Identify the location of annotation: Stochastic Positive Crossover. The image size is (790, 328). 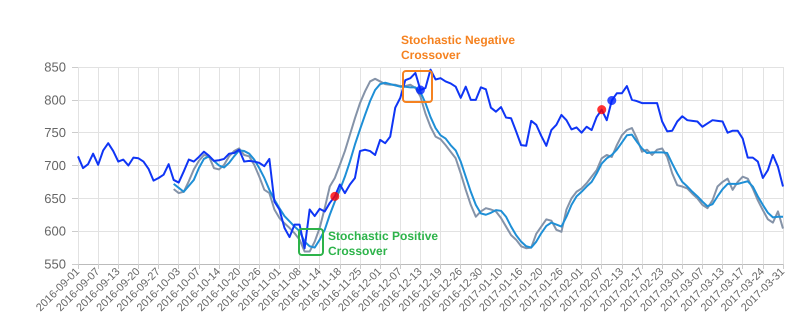
(384, 244).